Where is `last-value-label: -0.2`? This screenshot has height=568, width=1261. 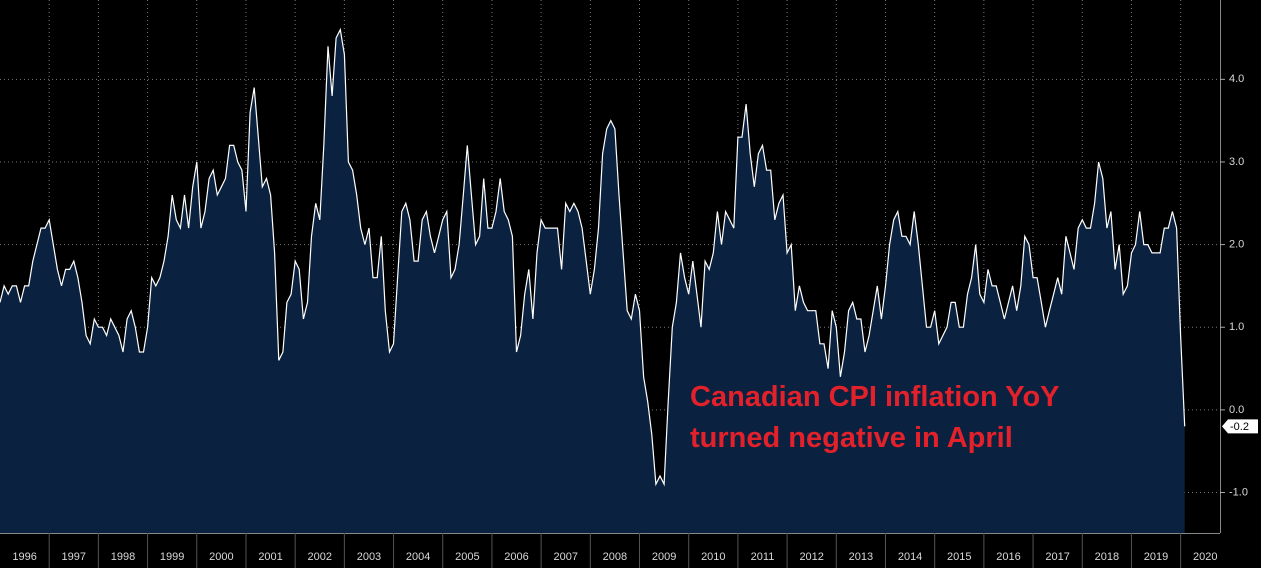 last-value-label: -0.2 is located at coordinates (1239, 427).